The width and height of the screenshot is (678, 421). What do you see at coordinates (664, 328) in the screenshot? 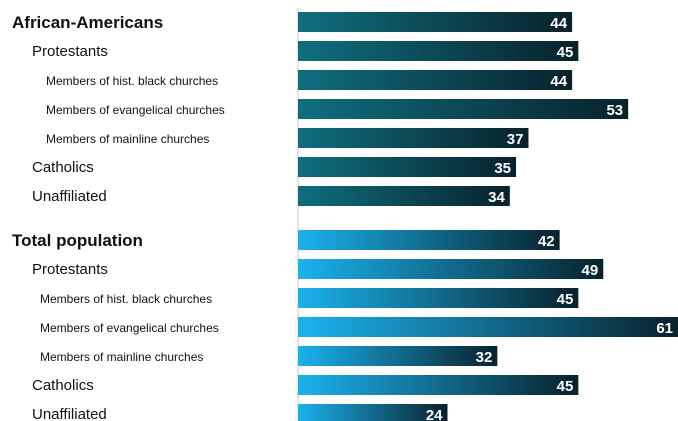
I see `value-label: 61` at bounding box center [664, 328].